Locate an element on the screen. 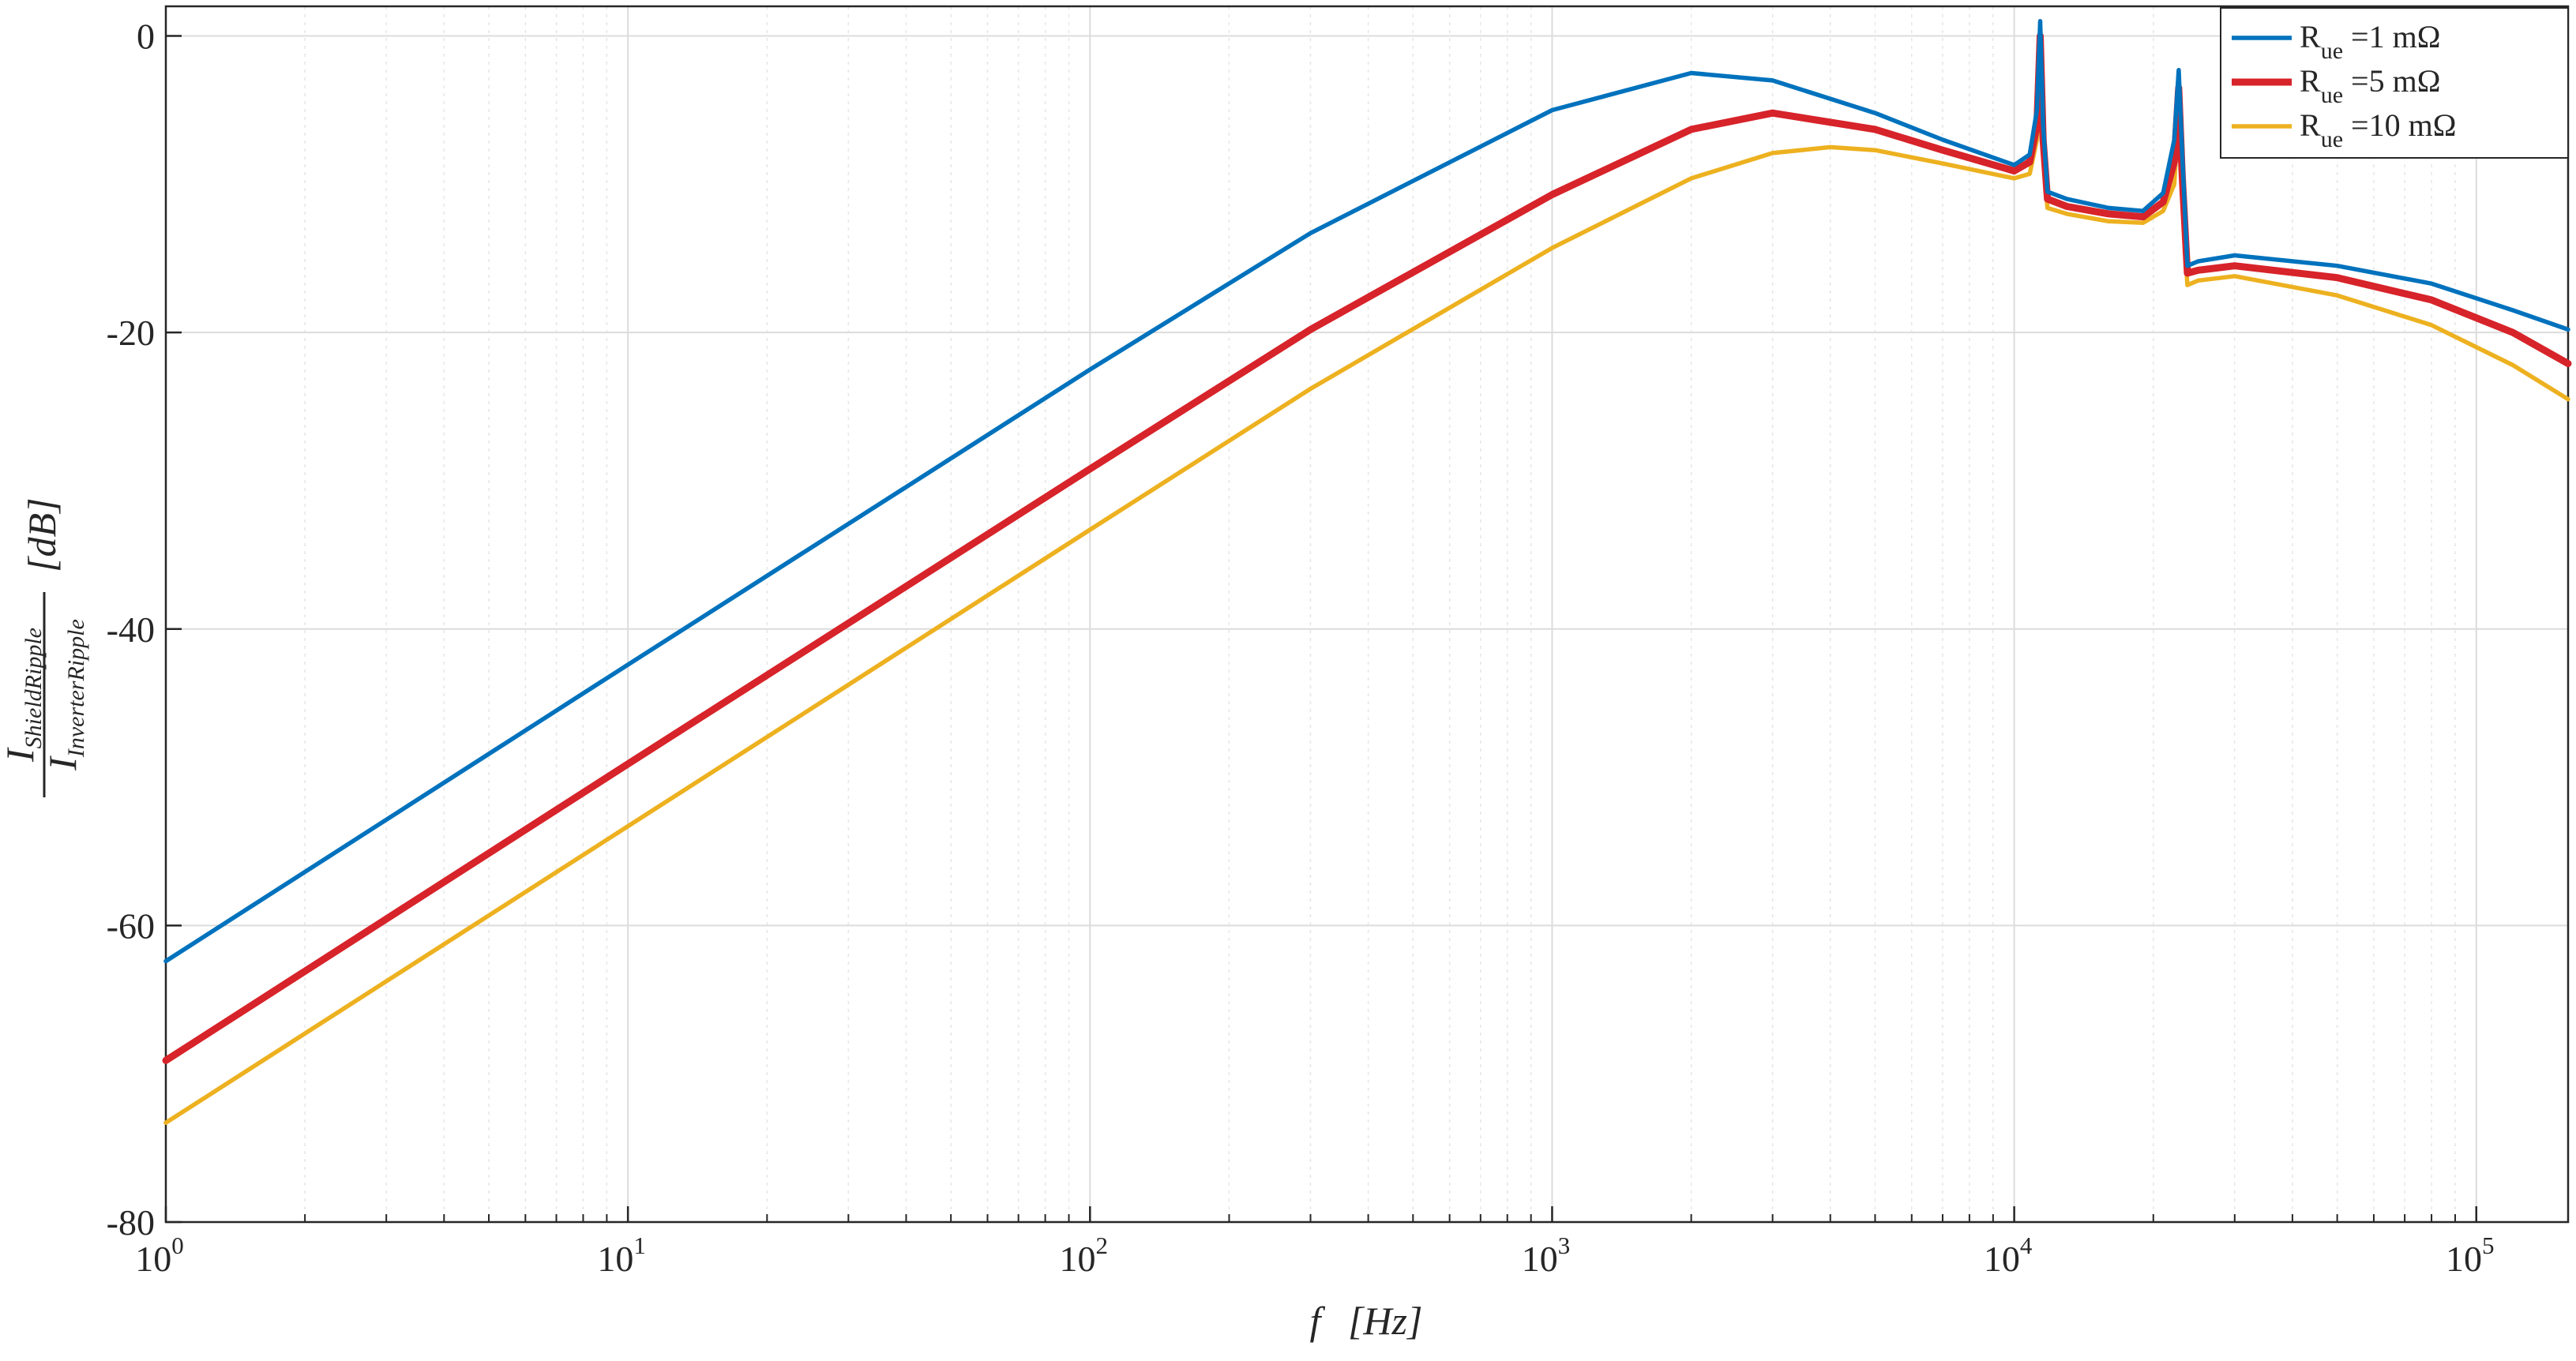 The height and width of the screenshot is (1361, 2576). legend-label-value: =10 mΩ is located at coordinates (2399, 125).